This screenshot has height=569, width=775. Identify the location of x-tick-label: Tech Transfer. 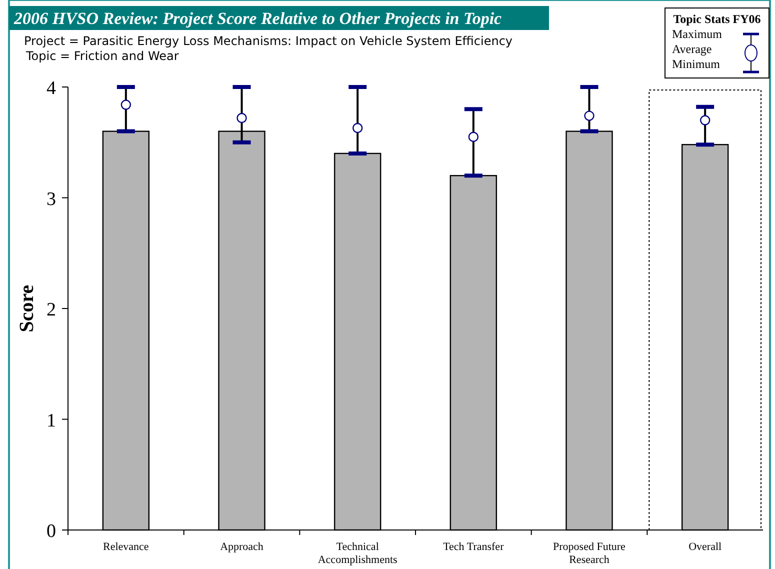
(473, 547).